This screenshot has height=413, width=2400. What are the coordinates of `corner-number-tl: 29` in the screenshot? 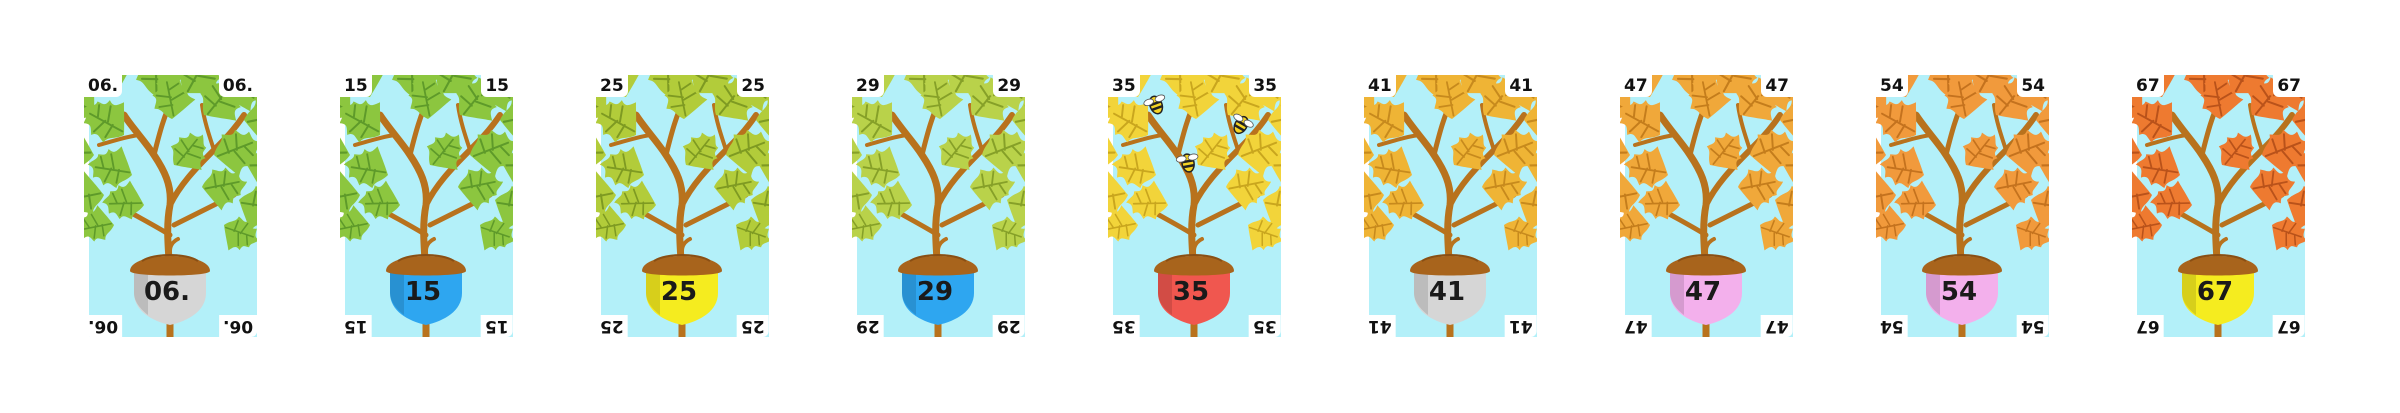 It's located at (868, 86).